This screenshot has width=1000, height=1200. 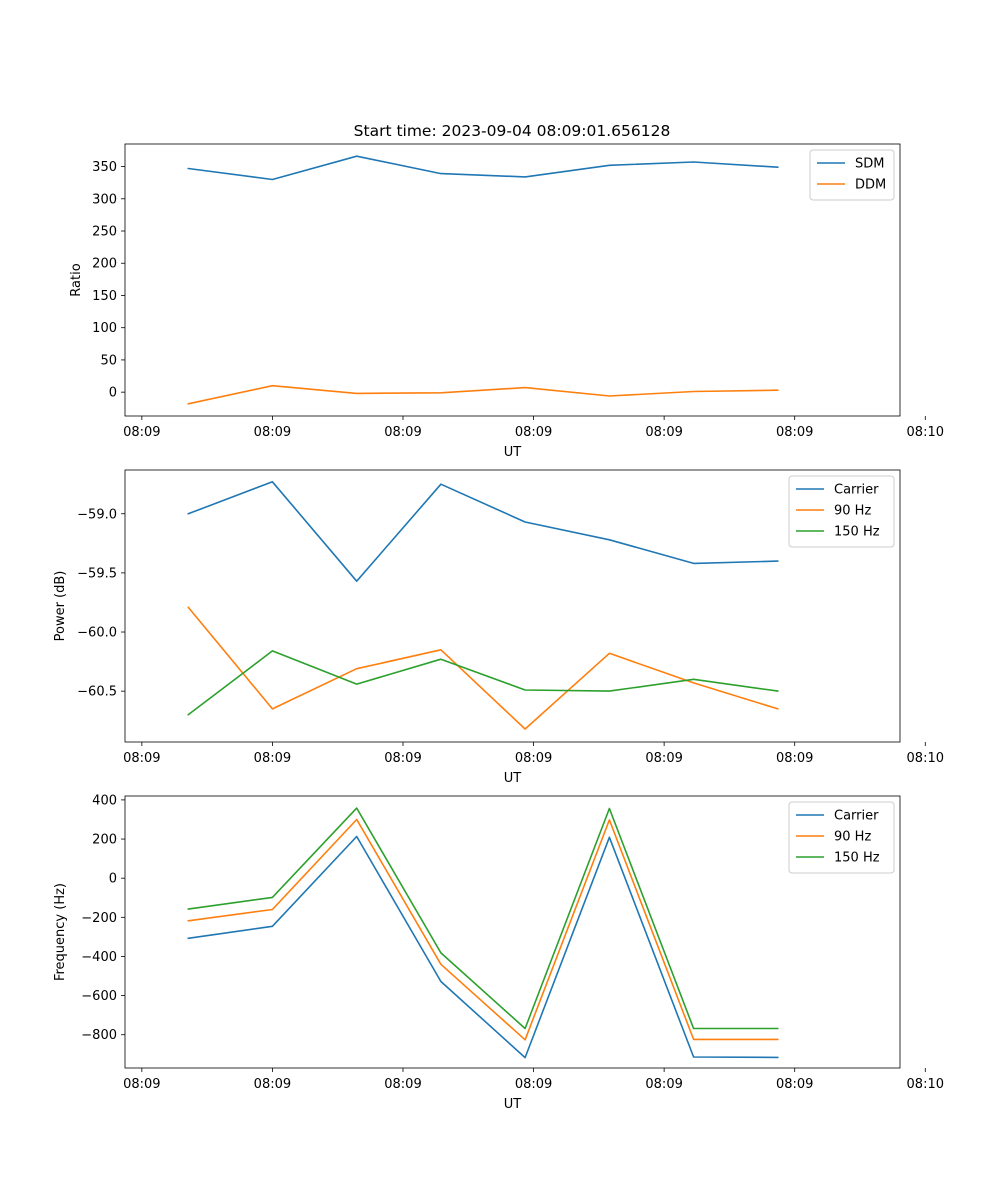 What do you see at coordinates (97, 692) in the screenshot?
I see `y-tick-label: −60.5` at bounding box center [97, 692].